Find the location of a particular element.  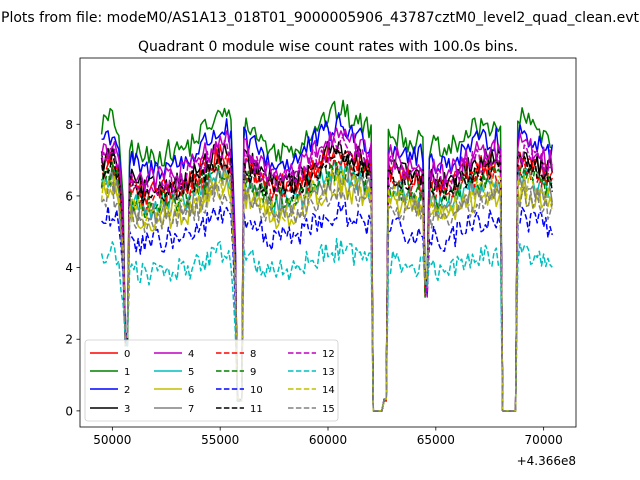

y-tick-label: 2 is located at coordinates (69, 340).